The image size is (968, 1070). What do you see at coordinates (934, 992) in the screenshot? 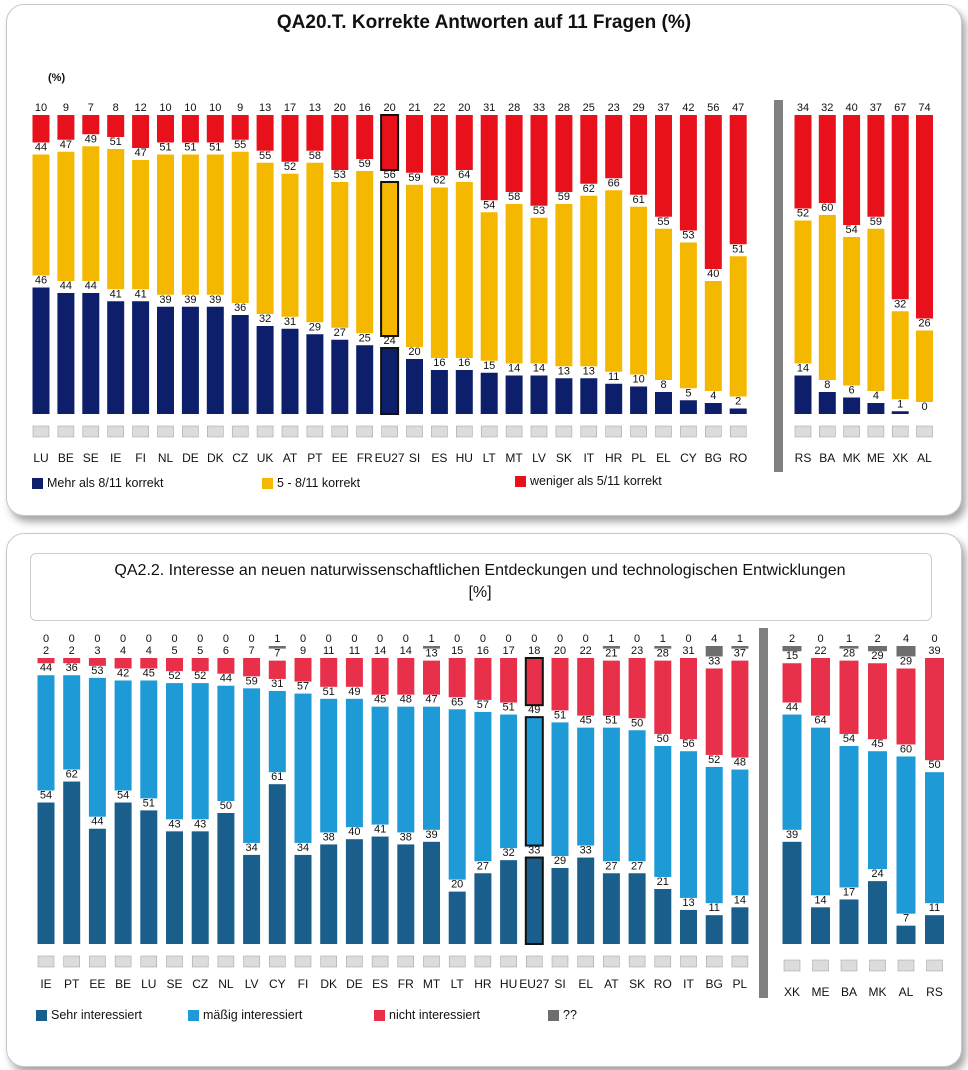
I see `category-label: RS` at bounding box center [934, 992].